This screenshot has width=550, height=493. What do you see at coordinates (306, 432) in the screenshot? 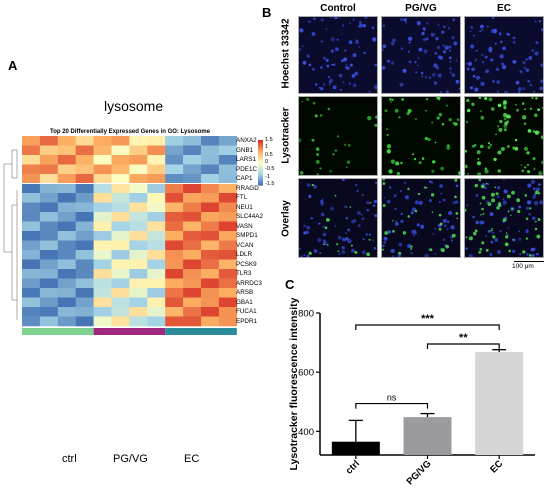
I see `y-tick-label: 400` at bounding box center [306, 432].